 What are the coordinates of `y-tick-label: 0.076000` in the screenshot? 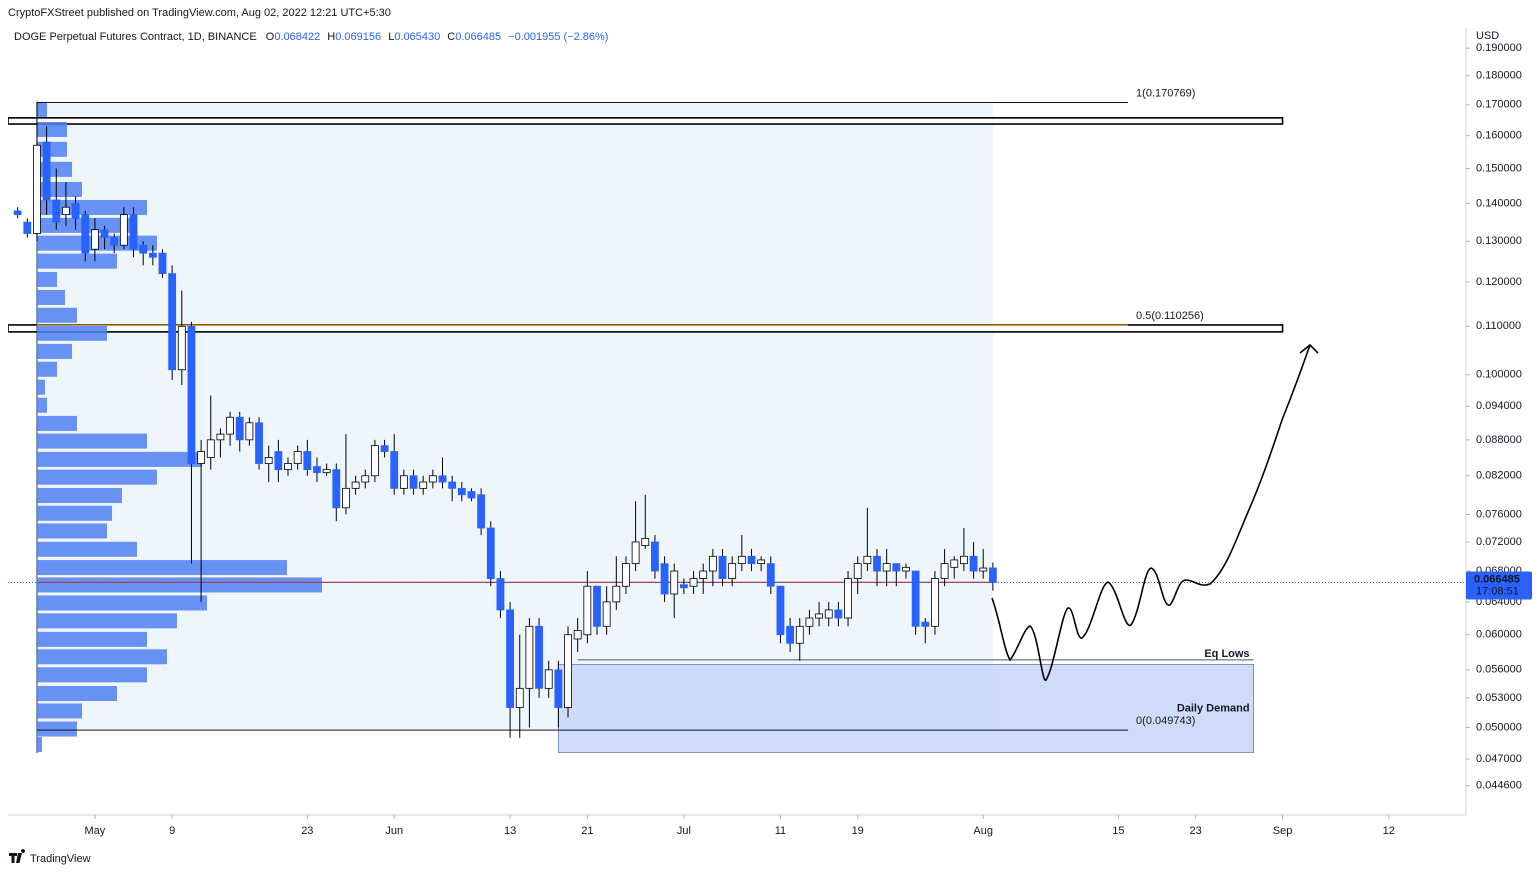 It's located at (1499, 514).